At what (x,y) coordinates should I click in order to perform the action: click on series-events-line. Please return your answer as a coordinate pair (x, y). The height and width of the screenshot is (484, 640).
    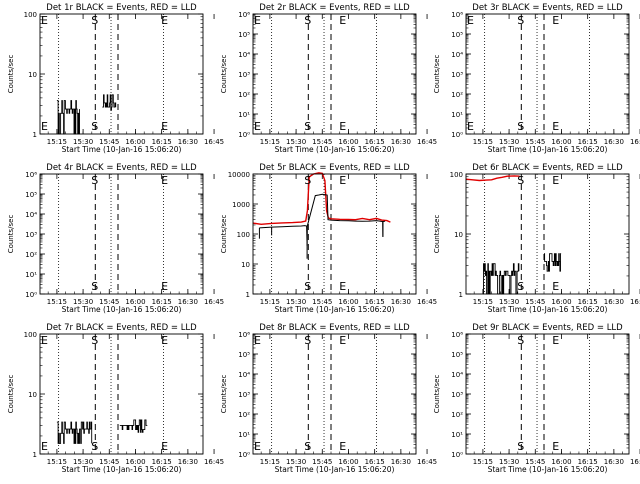
    Looking at the image, I should click on (322, 219).